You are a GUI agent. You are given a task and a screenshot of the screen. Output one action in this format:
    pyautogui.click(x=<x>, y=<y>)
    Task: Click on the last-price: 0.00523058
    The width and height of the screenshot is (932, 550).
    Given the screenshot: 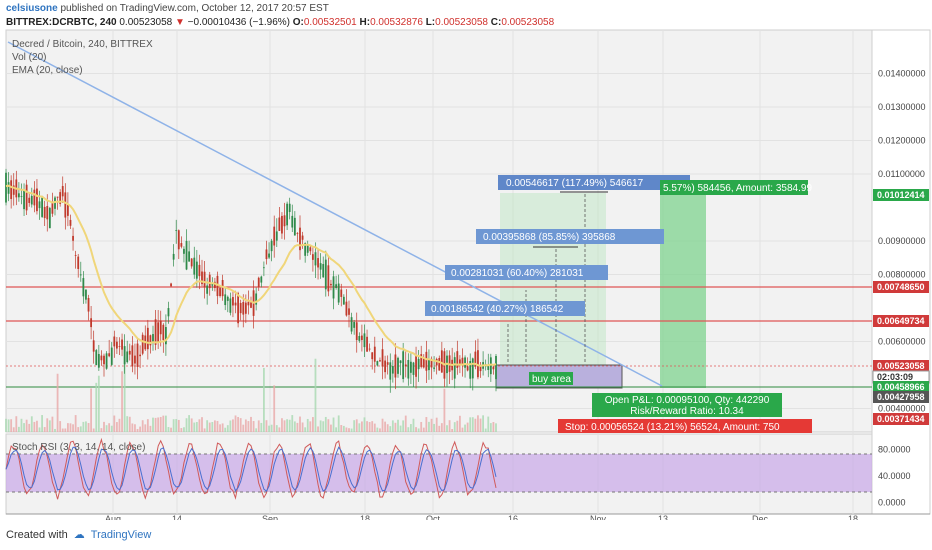 What is the action you would take?
    pyautogui.click(x=146, y=22)
    